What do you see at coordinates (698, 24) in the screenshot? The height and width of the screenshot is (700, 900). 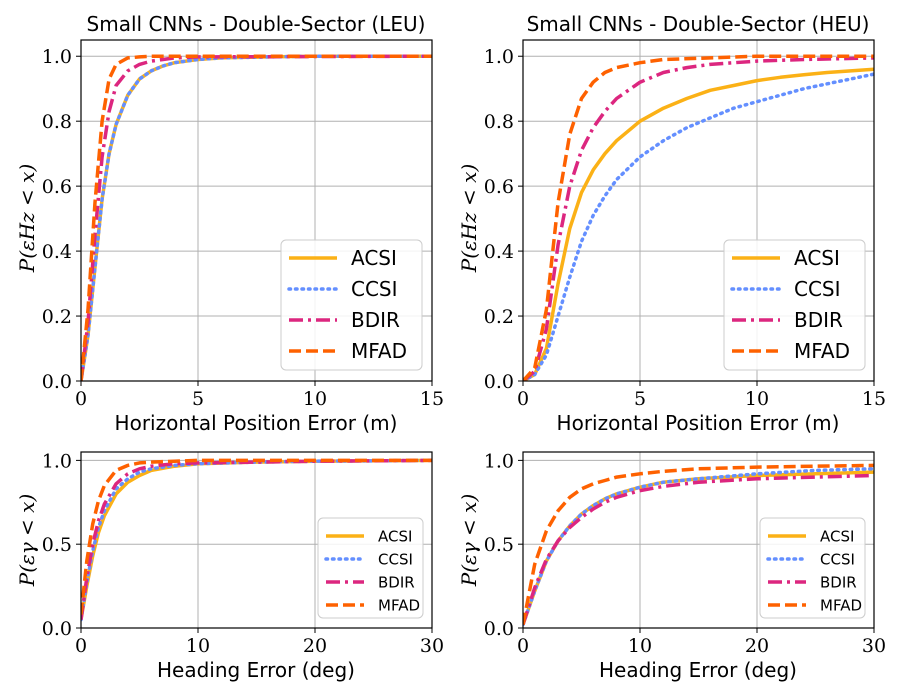 I see `chart-title: Small CNNs - Double-Sector (HEU)` at bounding box center [698, 24].